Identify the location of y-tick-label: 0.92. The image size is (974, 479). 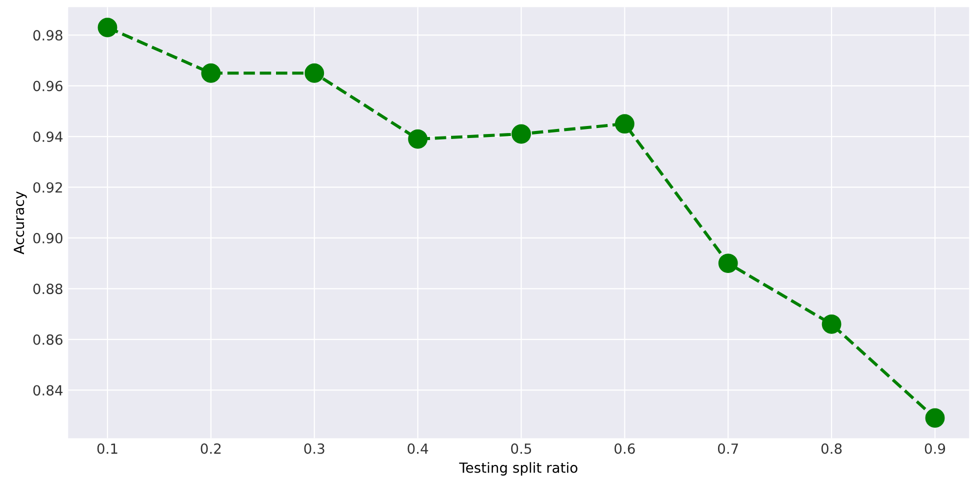
(47, 187).